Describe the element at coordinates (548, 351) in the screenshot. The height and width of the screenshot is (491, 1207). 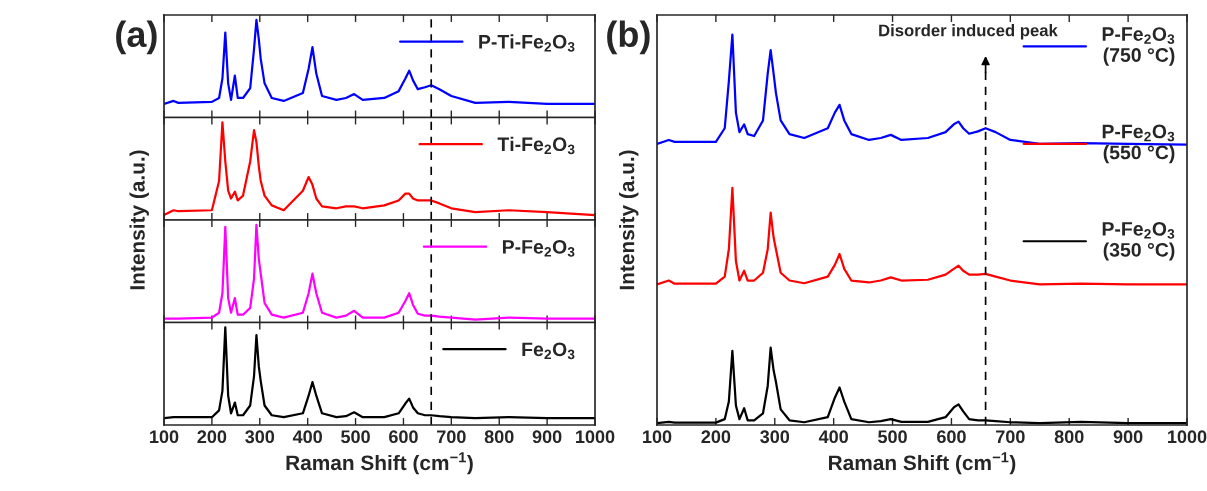
I see `legend-label: Fe$_{2}$O$_{3}$` at that location.